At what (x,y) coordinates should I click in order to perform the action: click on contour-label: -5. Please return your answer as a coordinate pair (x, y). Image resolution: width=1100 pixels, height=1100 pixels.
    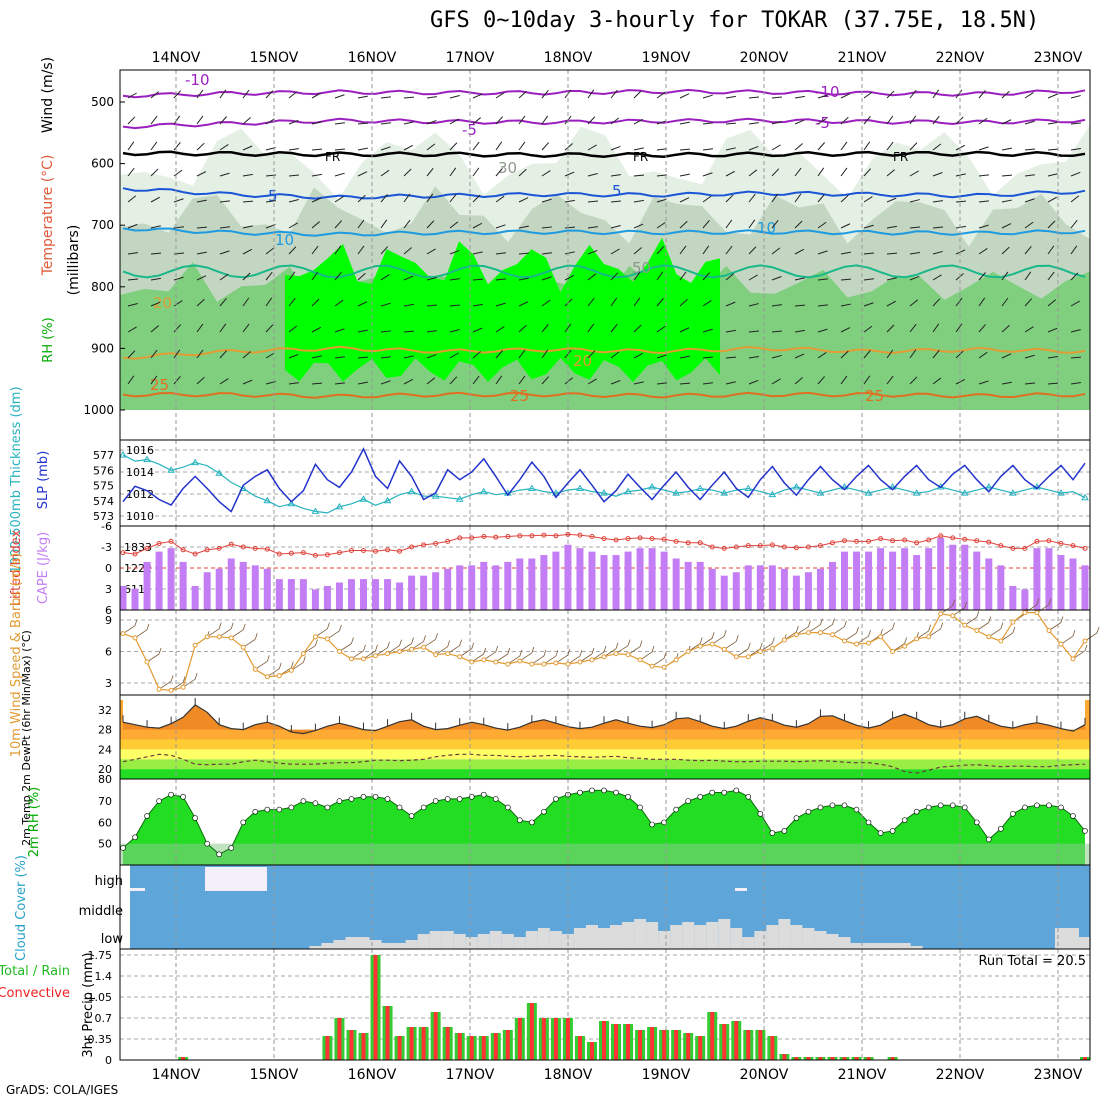
    Looking at the image, I should click on (469, 130).